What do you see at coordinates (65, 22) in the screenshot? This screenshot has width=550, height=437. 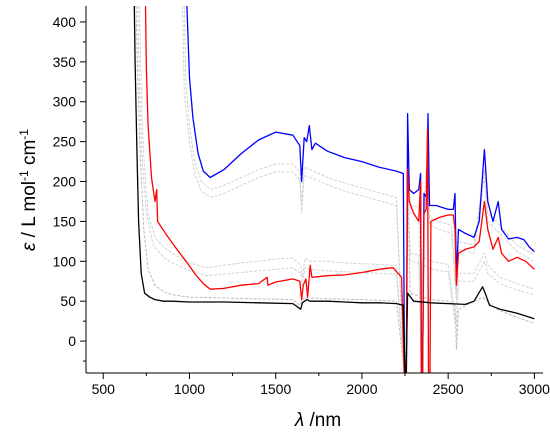 I see `y-tick-label: 400` at bounding box center [65, 22].